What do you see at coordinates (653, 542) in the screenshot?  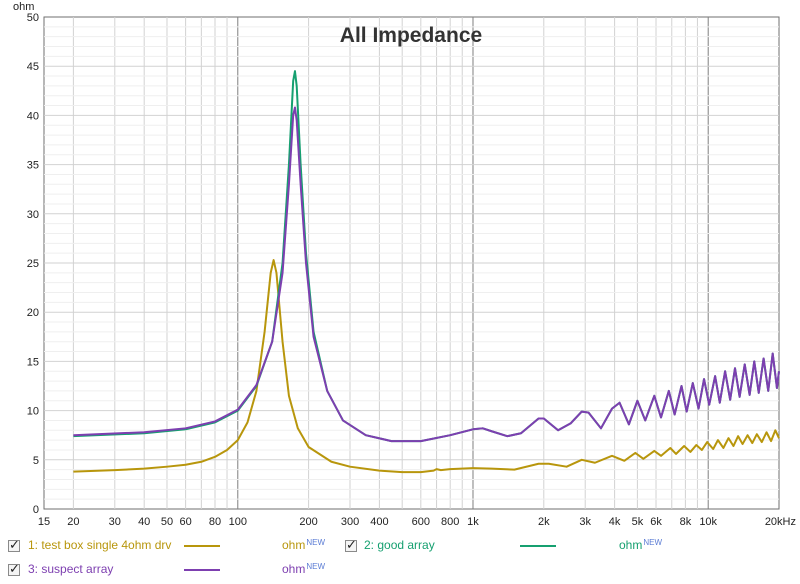 I see `series-2-new-badge: NEW` at bounding box center [653, 542].